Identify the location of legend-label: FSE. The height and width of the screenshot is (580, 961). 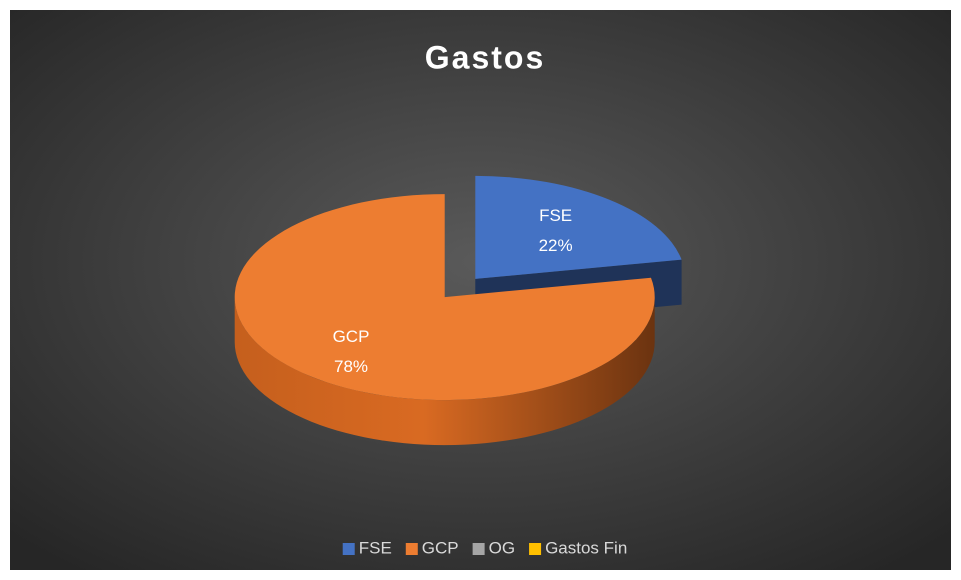
(375, 547).